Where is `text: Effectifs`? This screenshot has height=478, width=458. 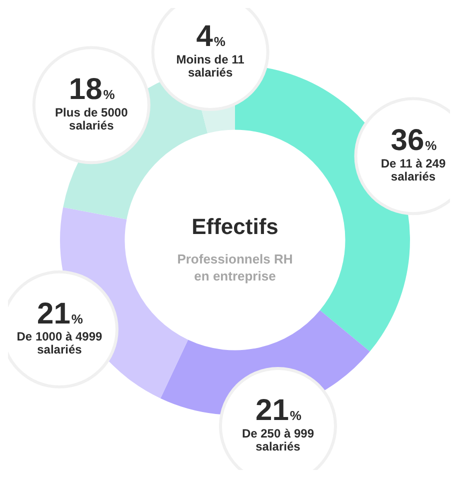
text: Effectifs is located at coordinates (235, 227).